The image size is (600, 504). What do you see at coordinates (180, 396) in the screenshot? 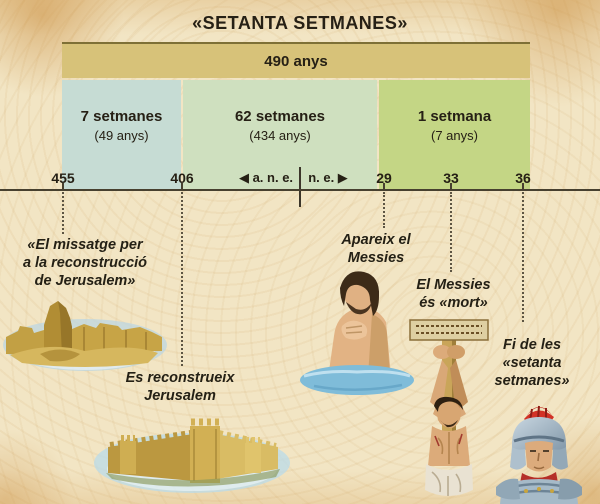
I see `caption-line: Jerusalem` at bounding box center [180, 396].